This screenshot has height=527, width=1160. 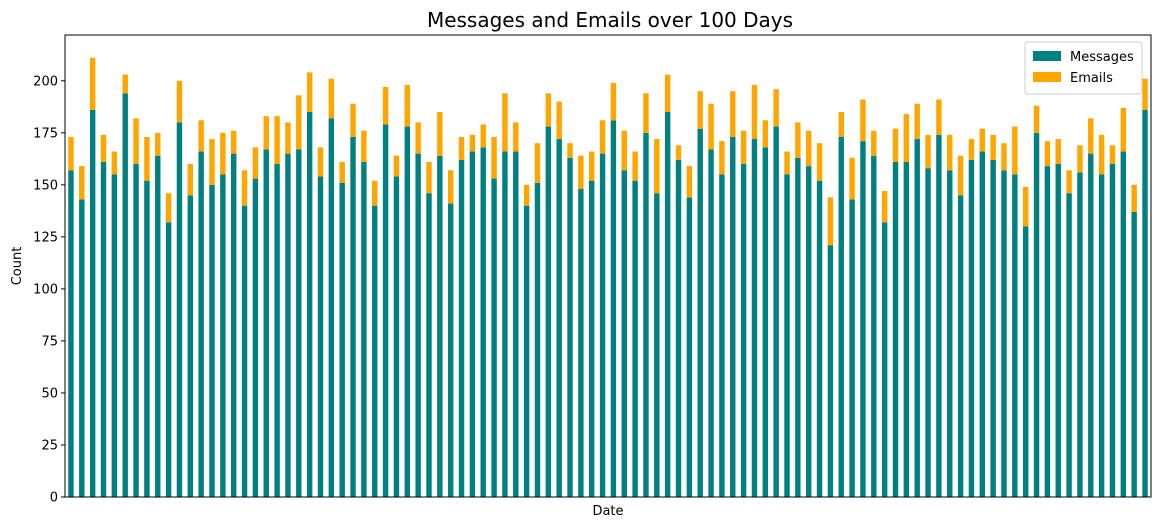 I want to click on y-tick-label-0: 0, so click(x=54, y=498).